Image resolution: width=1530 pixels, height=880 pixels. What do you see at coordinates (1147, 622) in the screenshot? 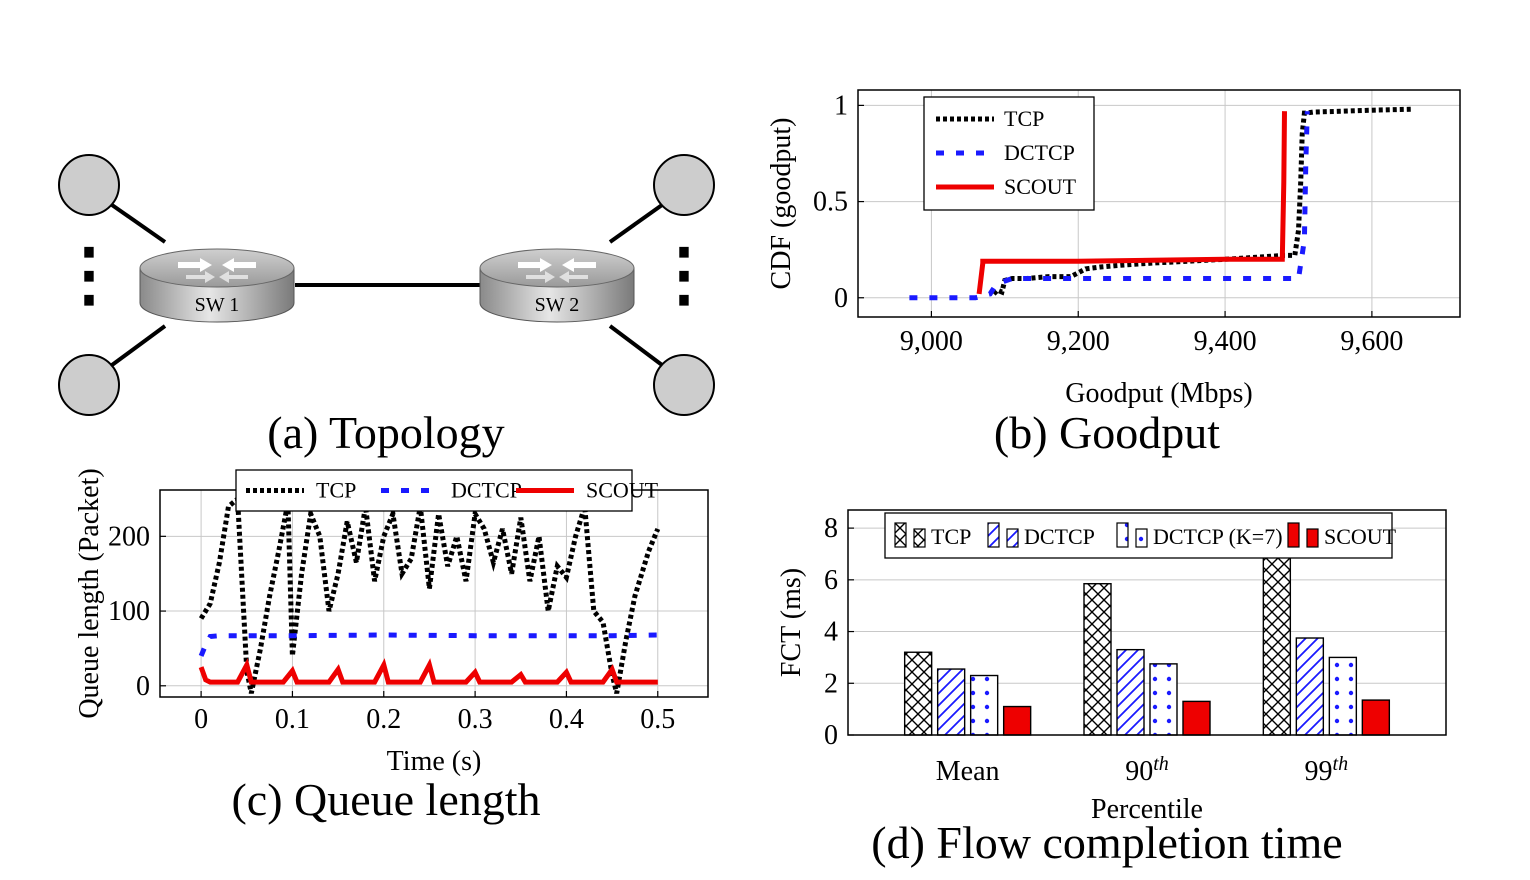
I see `2-plot-border` at bounding box center [1147, 622].